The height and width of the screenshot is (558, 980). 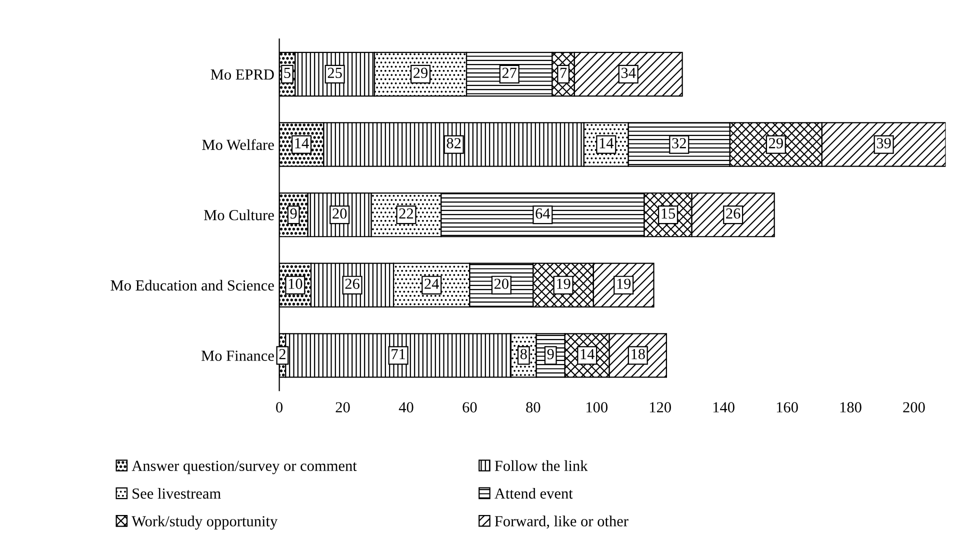 I want to click on data-label: 64, so click(x=543, y=213).